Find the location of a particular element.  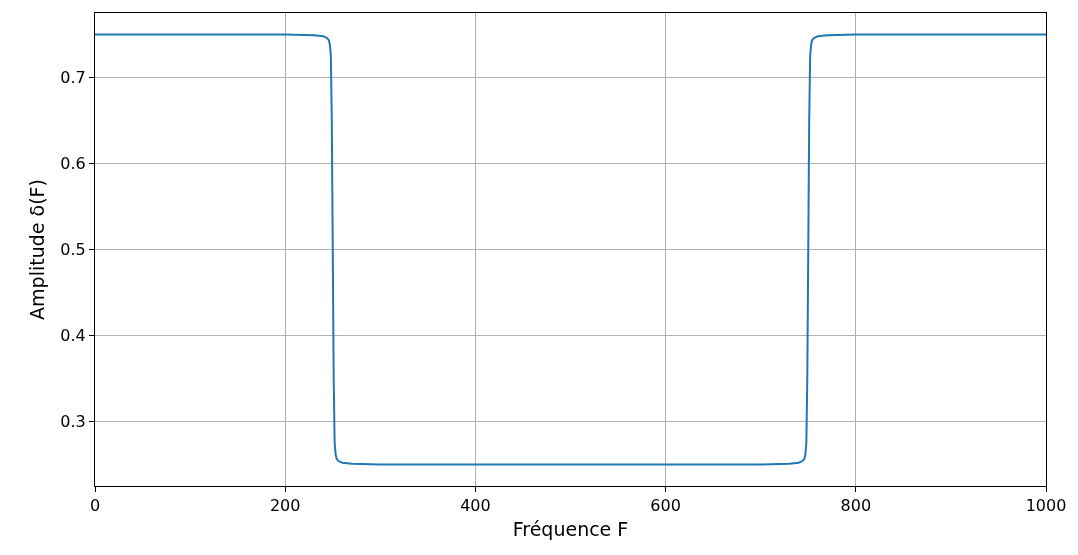

y-tick-label: 0.6 is located at coordinates (73, 164).